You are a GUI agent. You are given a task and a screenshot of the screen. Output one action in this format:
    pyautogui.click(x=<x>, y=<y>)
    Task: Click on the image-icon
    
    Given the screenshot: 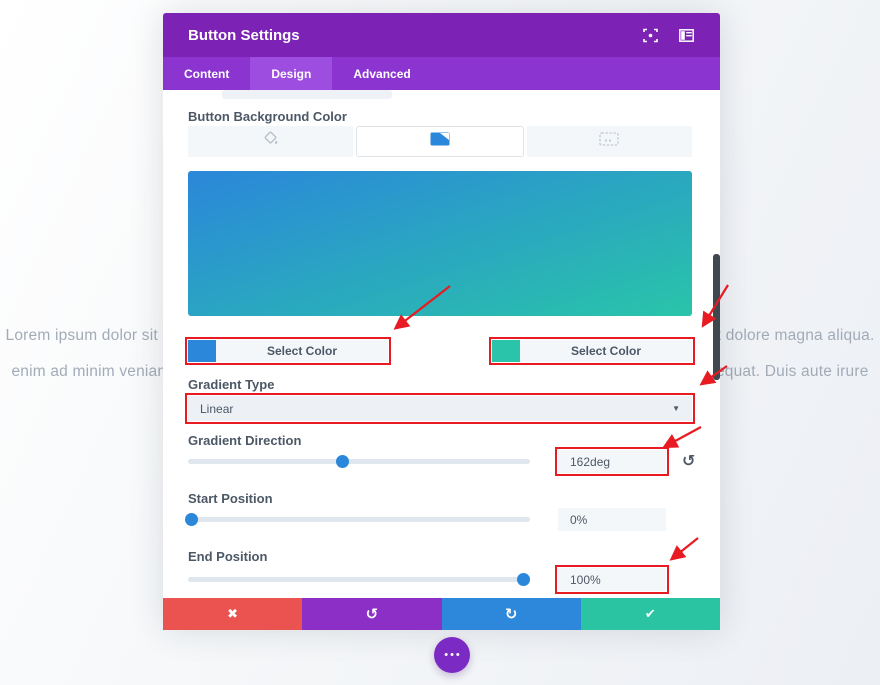 What is the action you would take?
    pyautogui.click(x=609, y=141)
    